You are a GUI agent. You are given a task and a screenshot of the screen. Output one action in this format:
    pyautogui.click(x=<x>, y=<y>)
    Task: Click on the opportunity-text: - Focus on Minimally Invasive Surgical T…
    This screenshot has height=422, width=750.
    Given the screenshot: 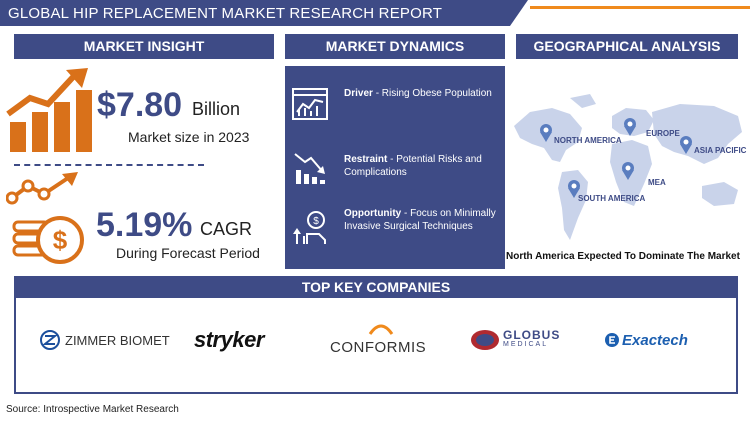 What is the action you would take?
    pyautogui.click(x=420, y=220)
    